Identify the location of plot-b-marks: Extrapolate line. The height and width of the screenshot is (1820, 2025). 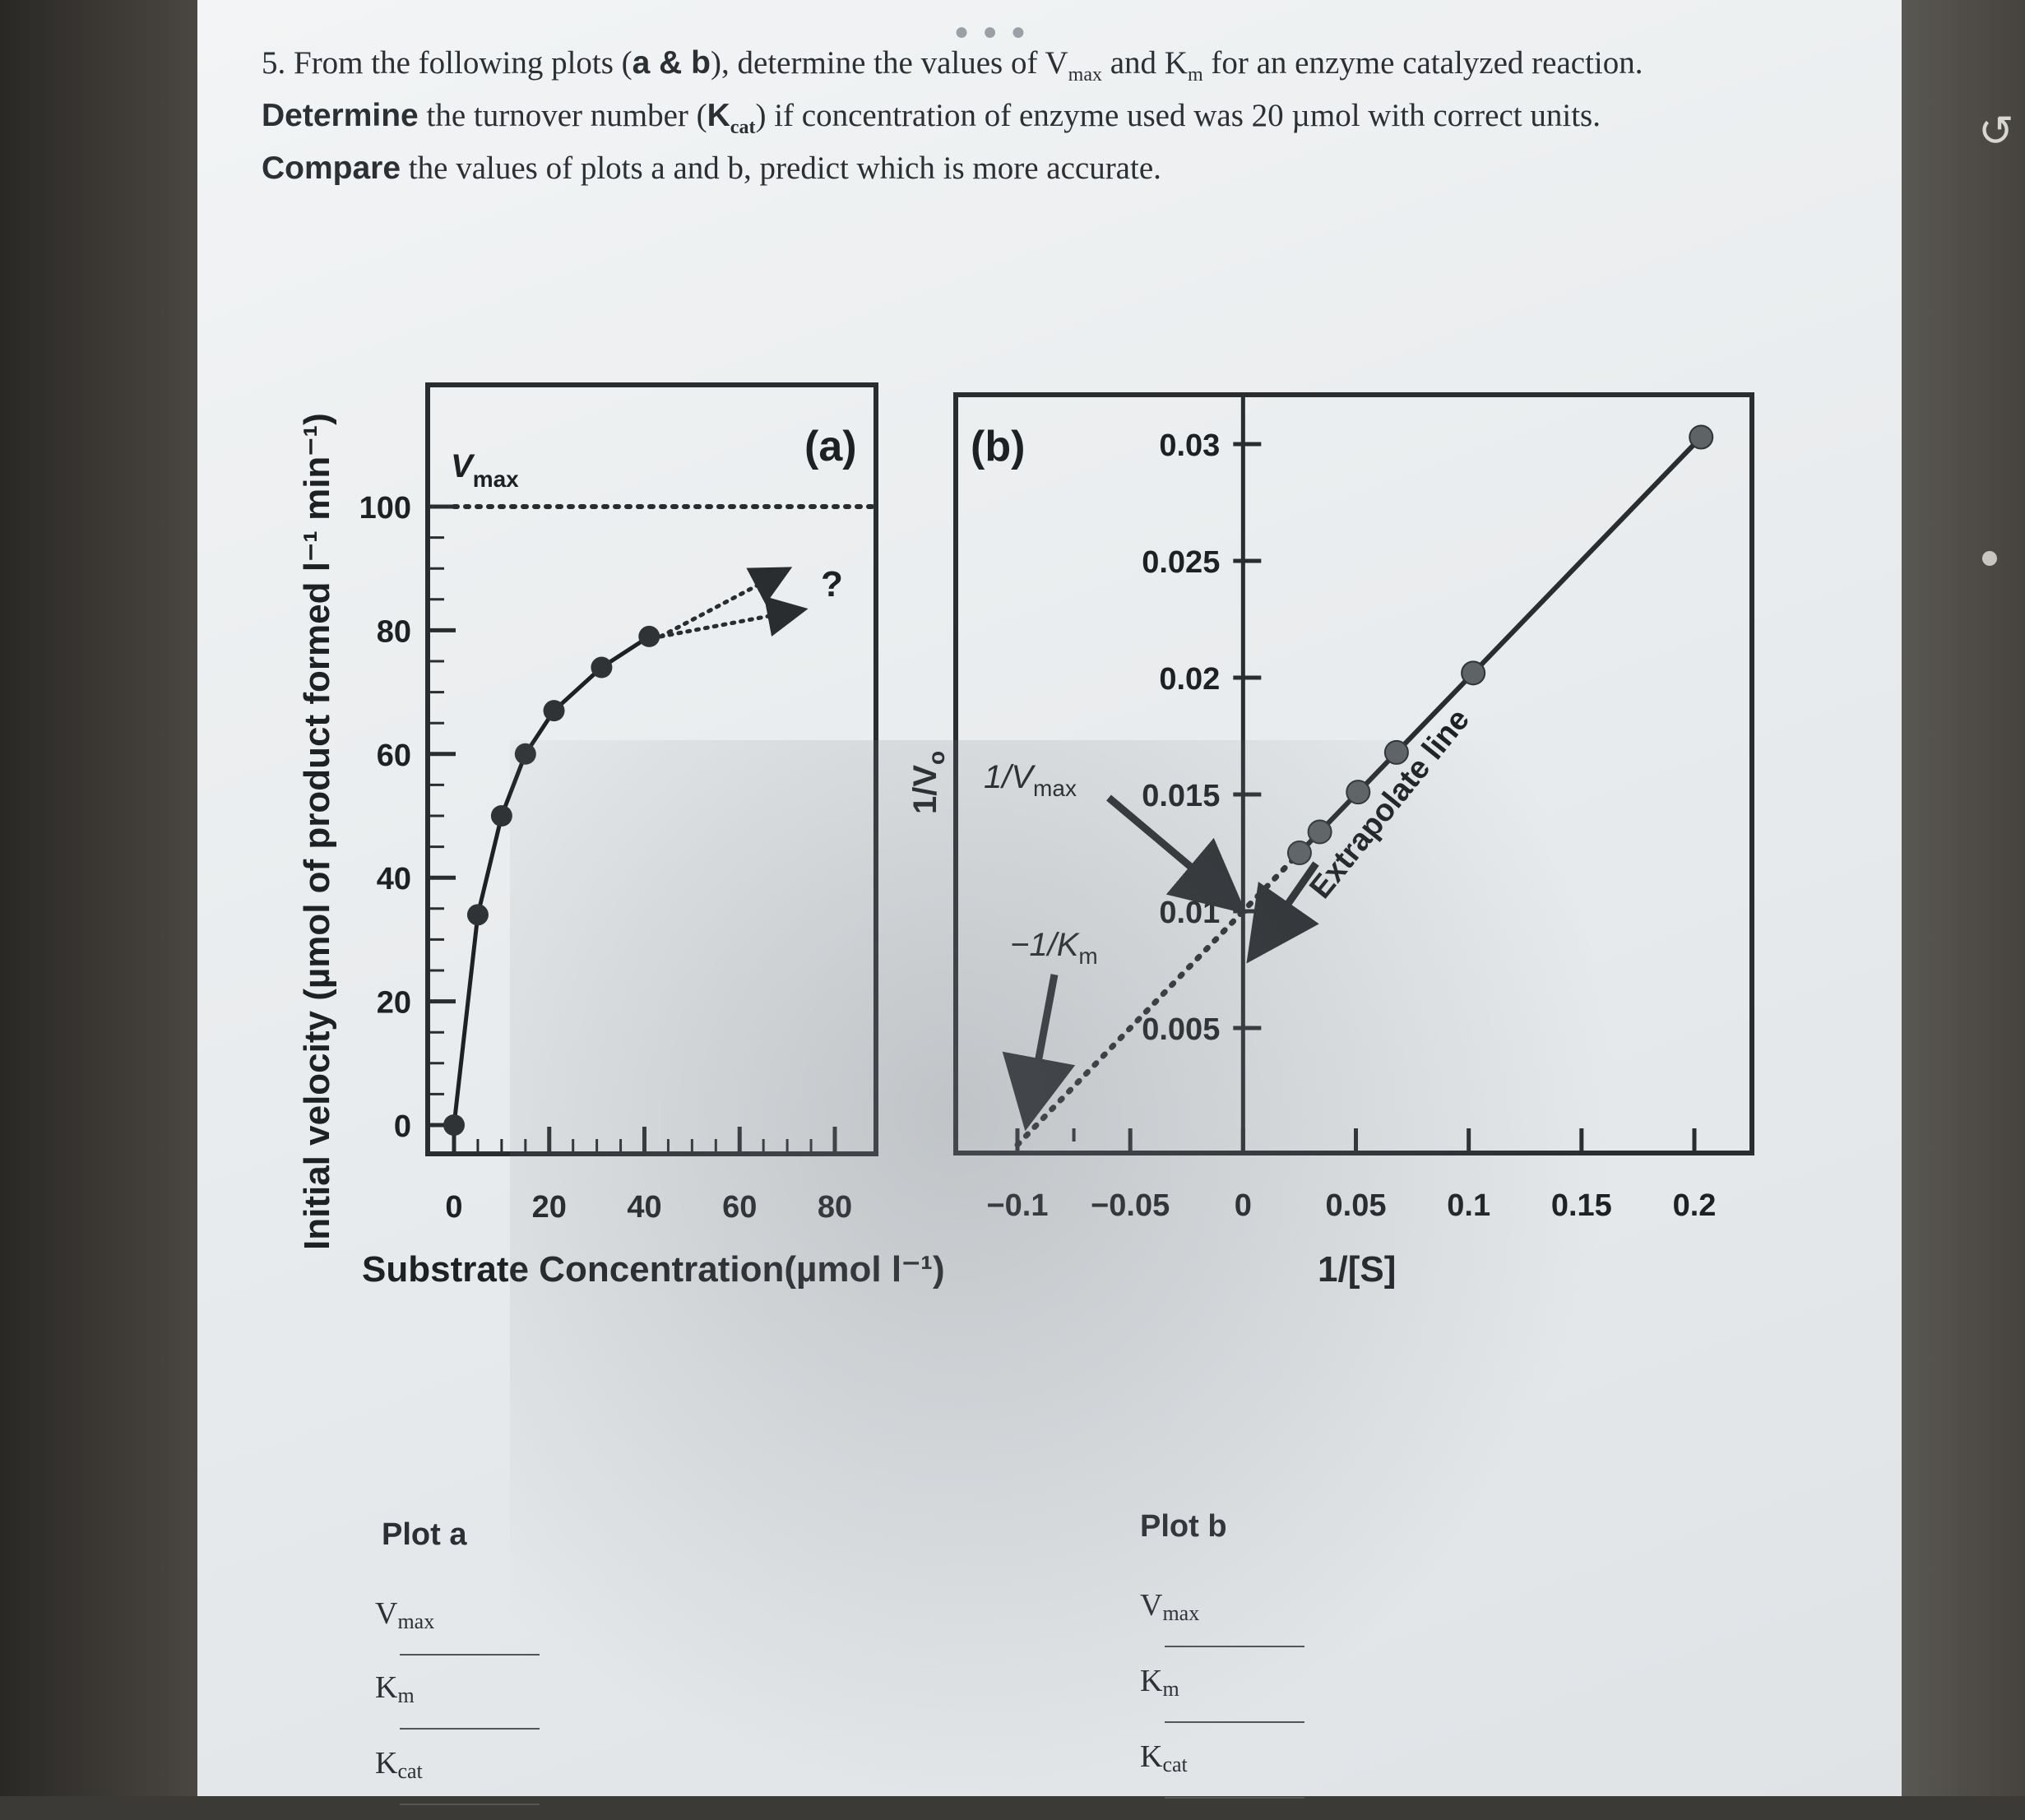
(1358, 786).